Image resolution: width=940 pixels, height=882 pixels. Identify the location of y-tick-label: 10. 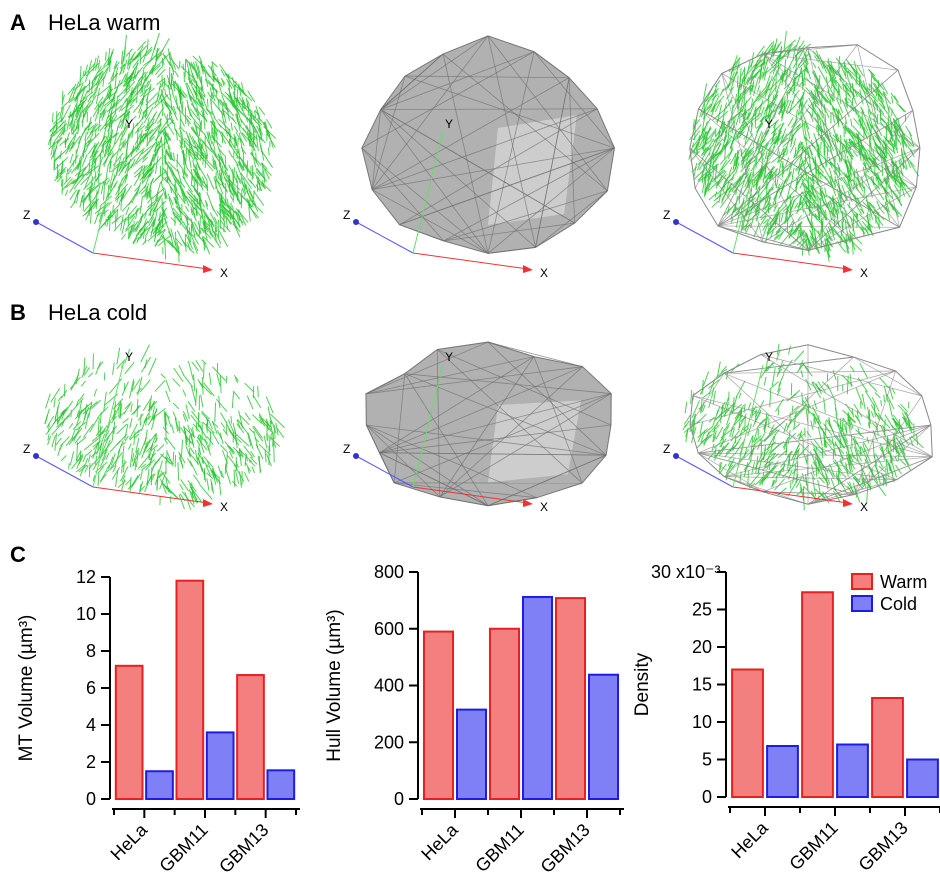
(86, 614).